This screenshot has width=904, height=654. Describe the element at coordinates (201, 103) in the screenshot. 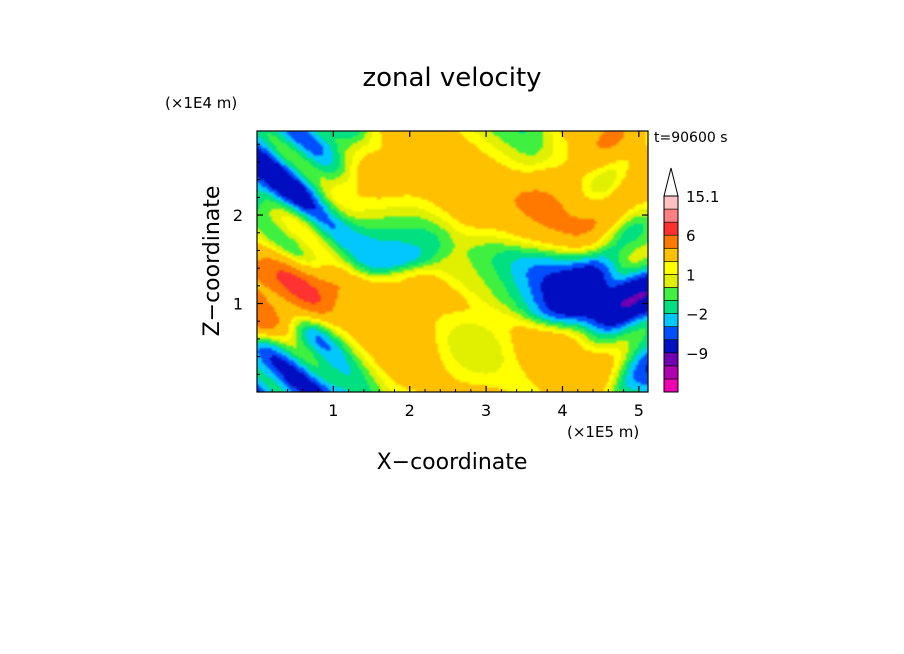

I see `y-scale-label: (×1E4 m)` at that location.